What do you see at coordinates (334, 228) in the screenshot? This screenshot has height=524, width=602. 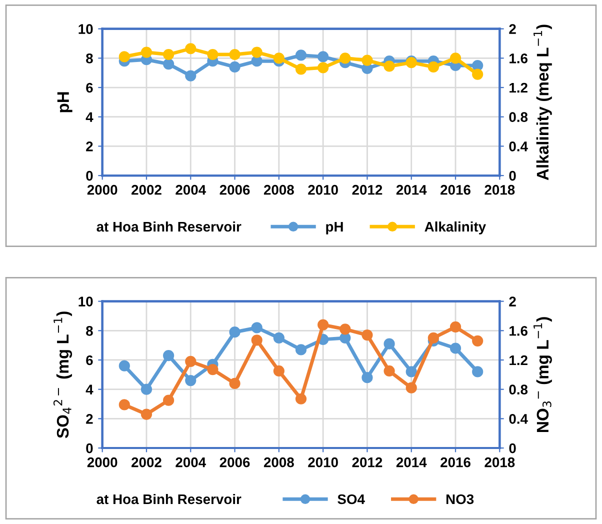 I see `legend-label: pH` at bounding box center [334, 228].